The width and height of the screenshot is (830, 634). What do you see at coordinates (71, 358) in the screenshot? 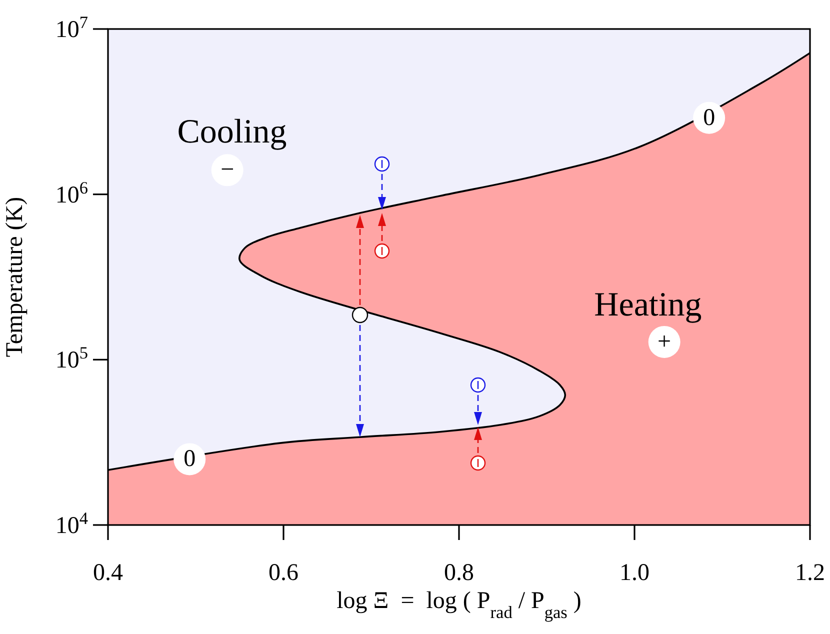
I see `y-tick-label: 10$^{5}$` at bounding box center [71, 358].